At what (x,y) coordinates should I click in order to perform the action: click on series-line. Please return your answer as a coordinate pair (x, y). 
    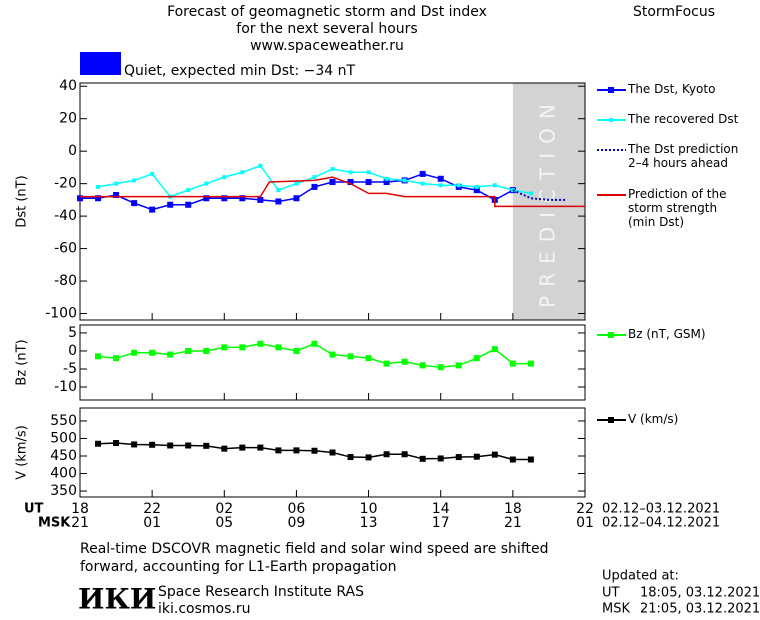
    Looking at the image, I should click on (539, 195).